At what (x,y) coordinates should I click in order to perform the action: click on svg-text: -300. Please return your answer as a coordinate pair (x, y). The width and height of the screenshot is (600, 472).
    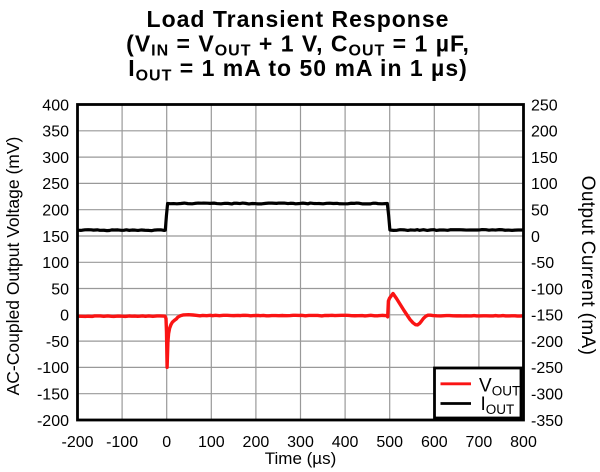
    Looking at the image, I should click on (547, 395).